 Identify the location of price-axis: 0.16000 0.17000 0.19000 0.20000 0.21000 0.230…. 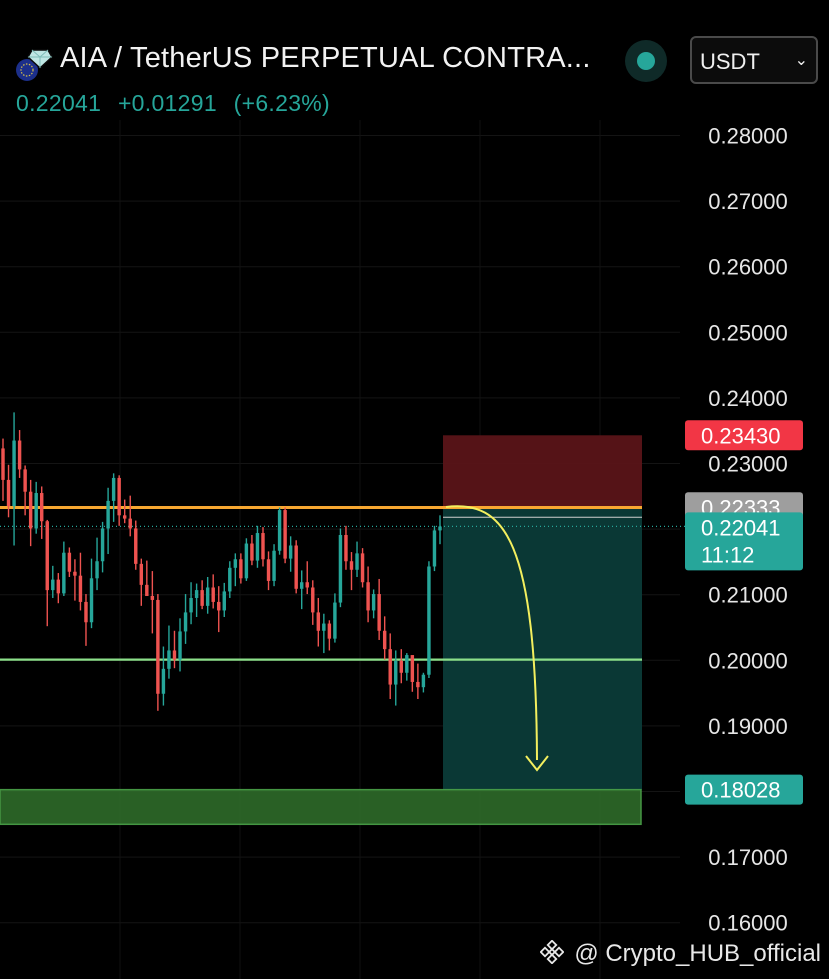
(748, 530).